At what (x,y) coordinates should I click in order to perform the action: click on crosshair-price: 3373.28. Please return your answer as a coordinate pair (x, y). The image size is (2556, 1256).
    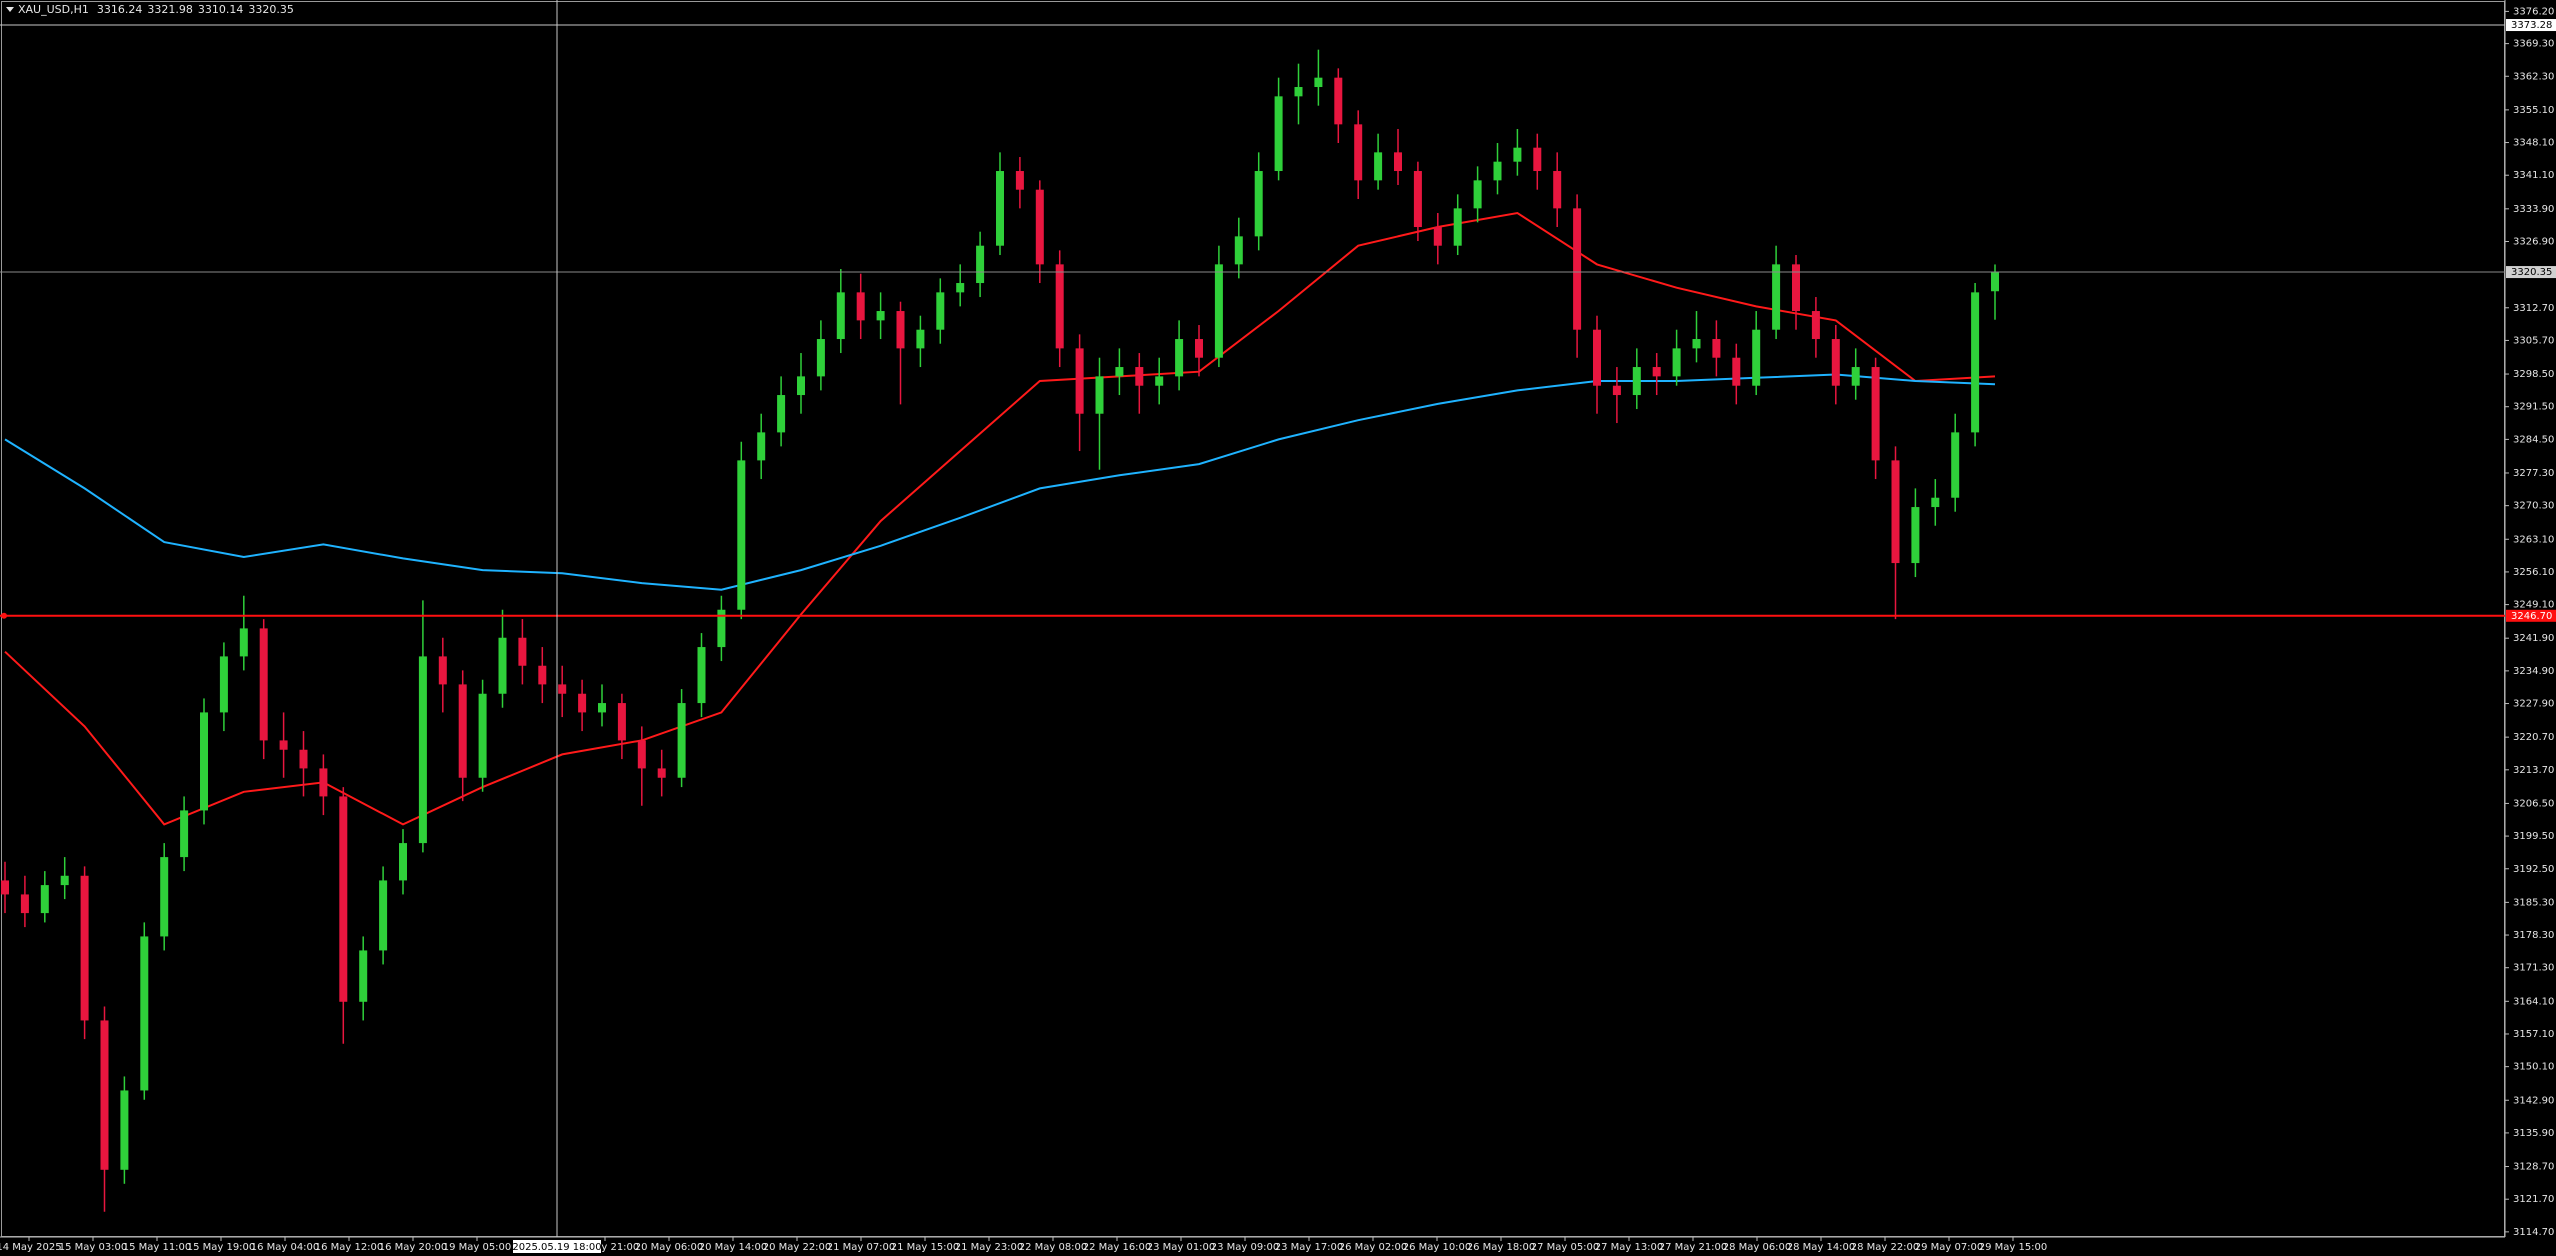
    Looking at the image, I should click on (2531, 25).